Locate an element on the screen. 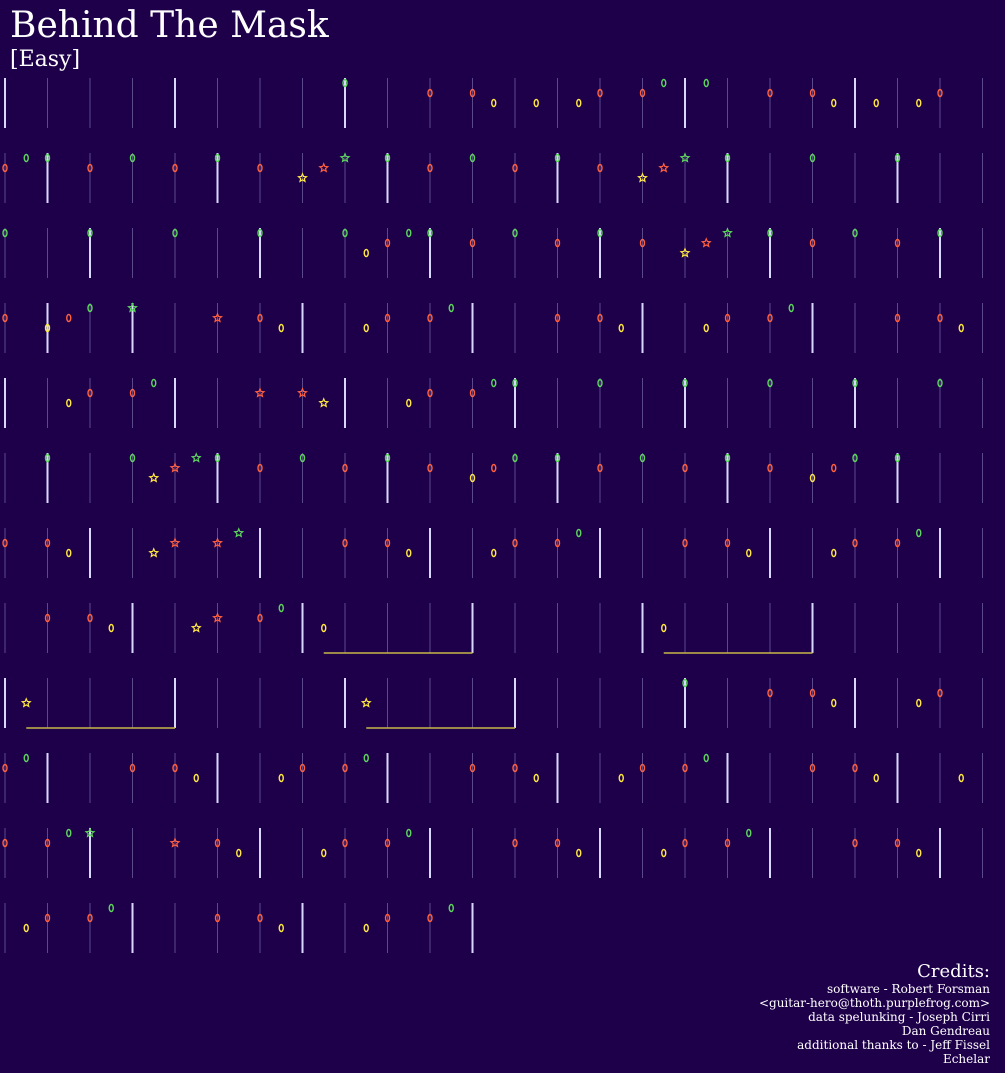  song-title: Behind The Mask is located at coordinates (169, 25).